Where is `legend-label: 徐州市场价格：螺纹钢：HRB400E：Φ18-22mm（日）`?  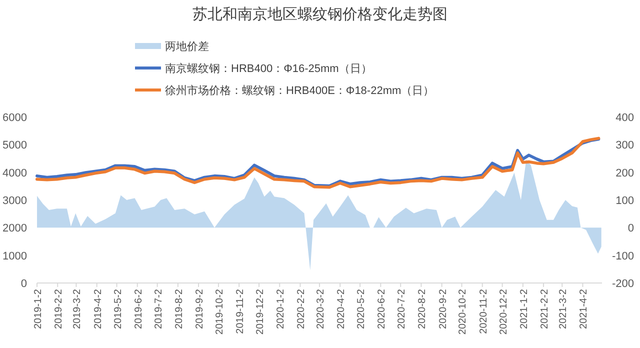 legend-label: 徐州市场价格：螺纹钢：HRB400E：Φ18-22mm（日） is located at coordinates (299, 90).